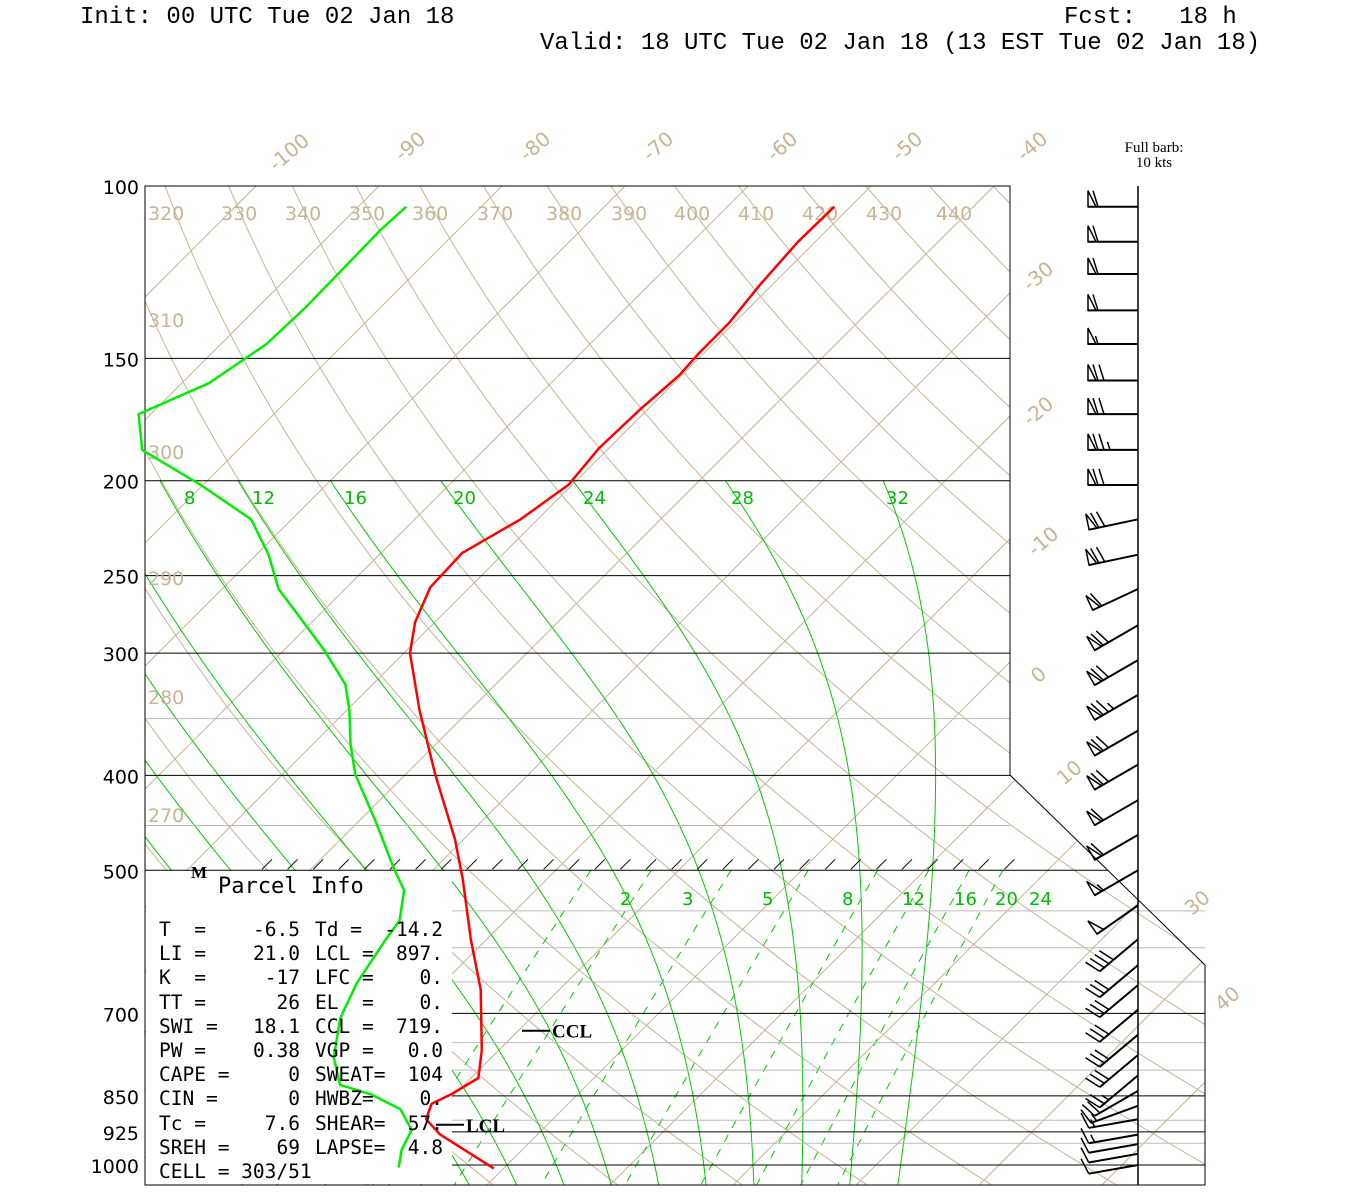  Describe the element at coordinates (1091, 685) in the screenshot. I see `isotherm-line` at that location.